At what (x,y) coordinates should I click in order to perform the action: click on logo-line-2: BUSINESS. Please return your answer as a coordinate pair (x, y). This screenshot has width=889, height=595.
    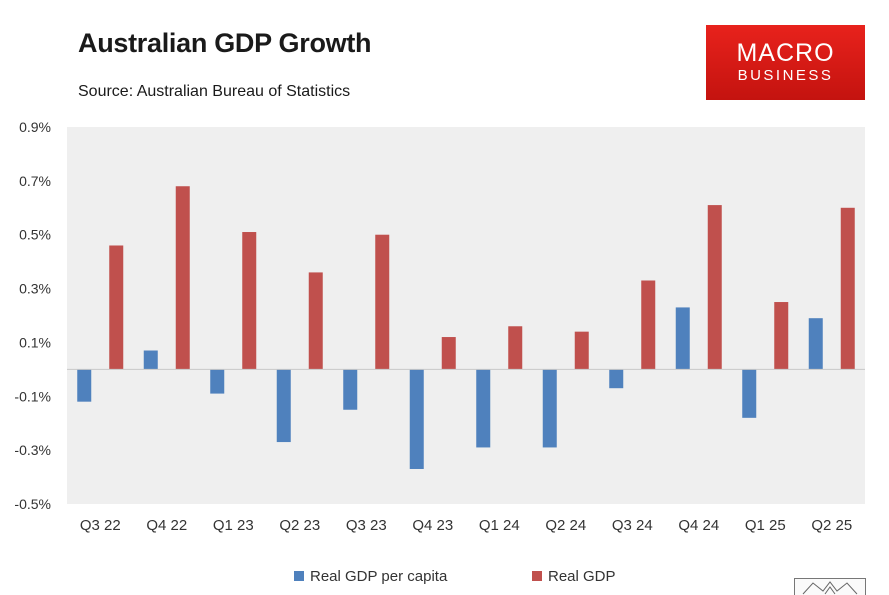
    Looking at the image, I should click on (785, 75).